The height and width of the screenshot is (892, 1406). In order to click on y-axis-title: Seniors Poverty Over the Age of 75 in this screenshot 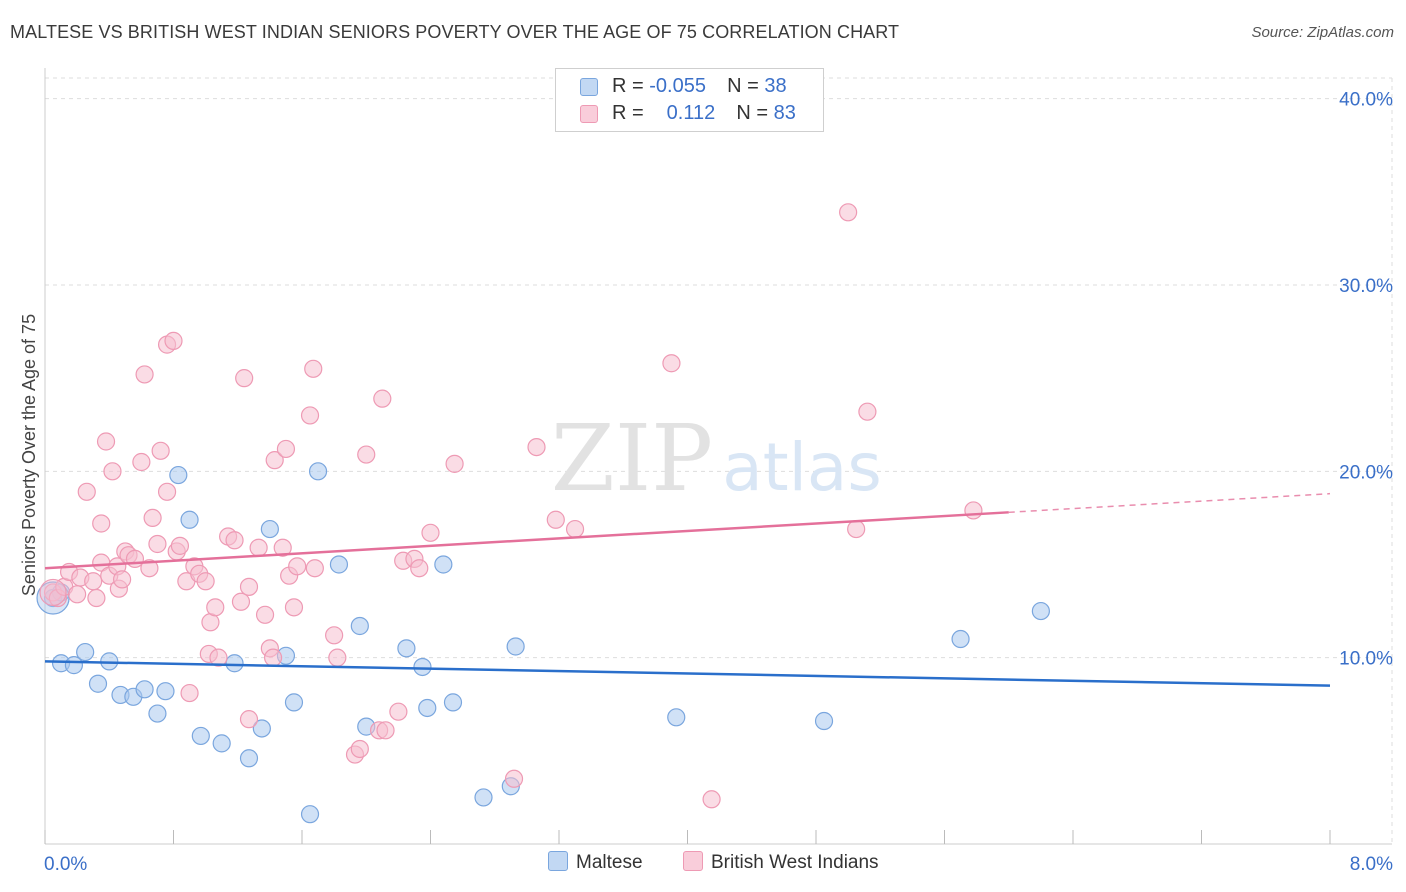, I will do `click(29, 455)`.